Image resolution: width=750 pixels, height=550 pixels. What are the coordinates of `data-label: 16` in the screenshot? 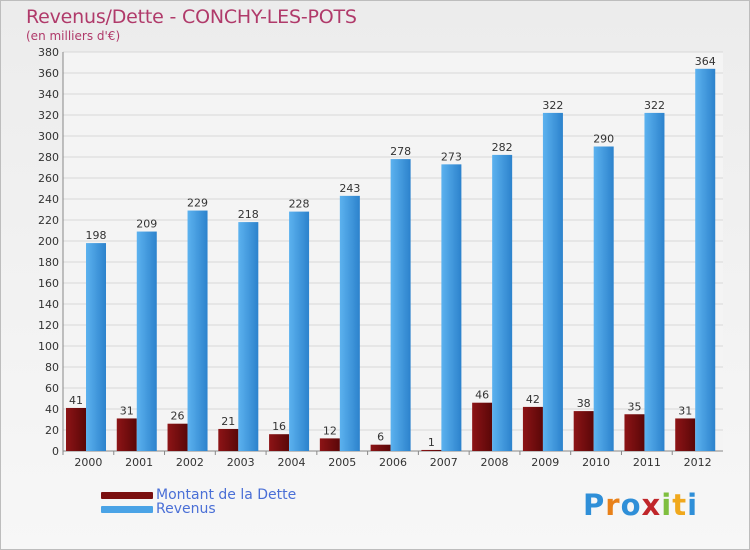 It's located at (279, 426).